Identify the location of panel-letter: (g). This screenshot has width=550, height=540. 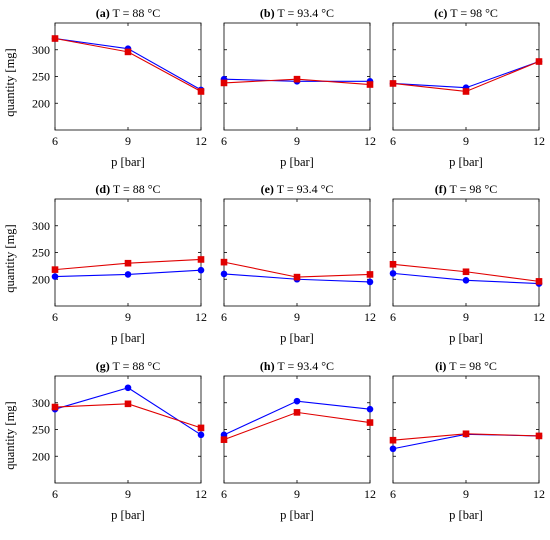
(103, 366).